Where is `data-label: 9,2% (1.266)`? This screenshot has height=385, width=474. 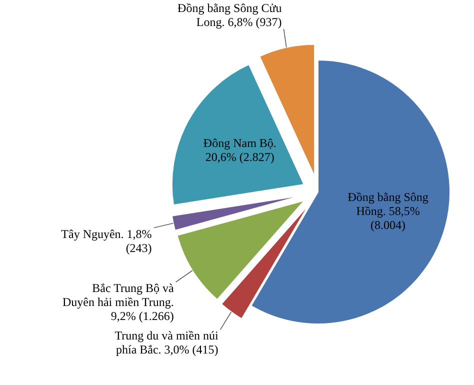
data-label: 9,2% (1.266) is located at coordinates (142, 316).